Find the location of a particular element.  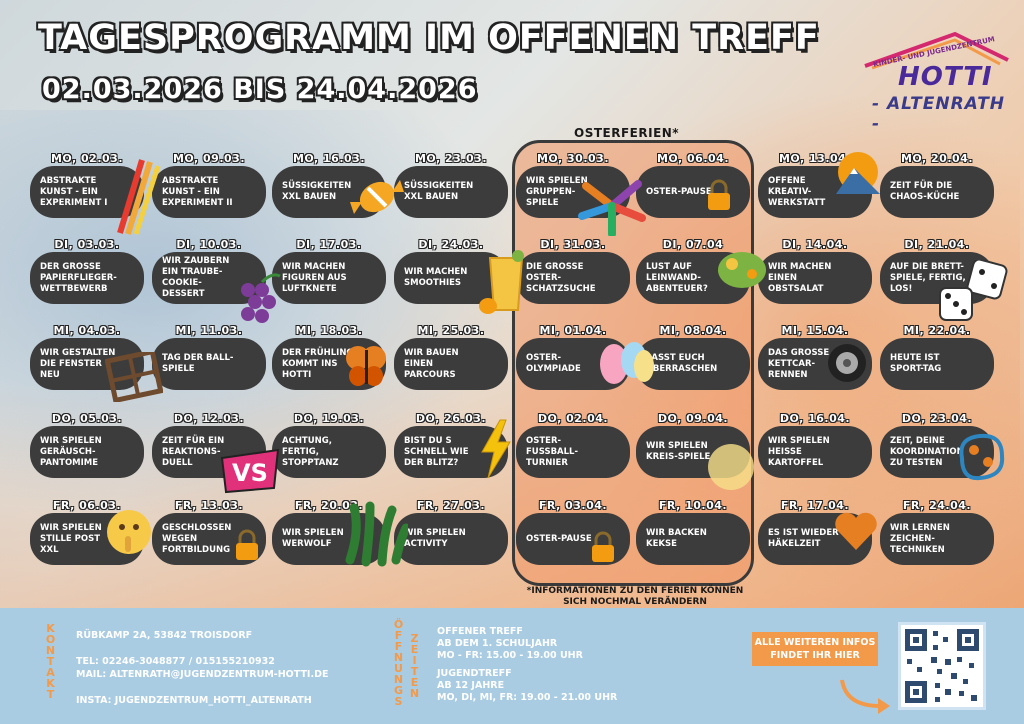

activity-pill: WIR SPIELEN GERÄUSCH-PANTOMIME is located at coordinates (87, 452).